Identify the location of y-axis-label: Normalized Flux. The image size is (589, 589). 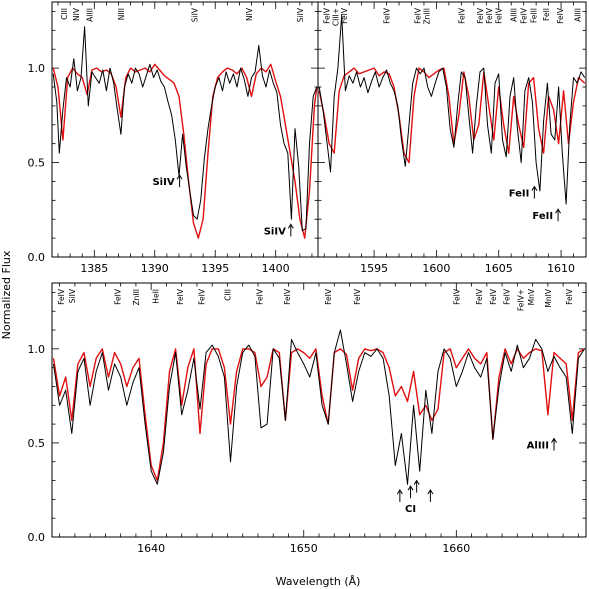
(6, 294).